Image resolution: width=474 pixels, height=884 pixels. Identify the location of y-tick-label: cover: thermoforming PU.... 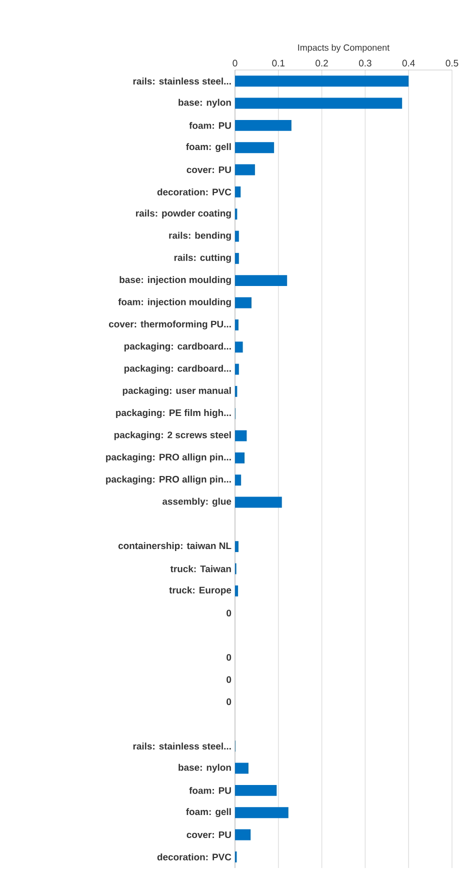
(169, 325).